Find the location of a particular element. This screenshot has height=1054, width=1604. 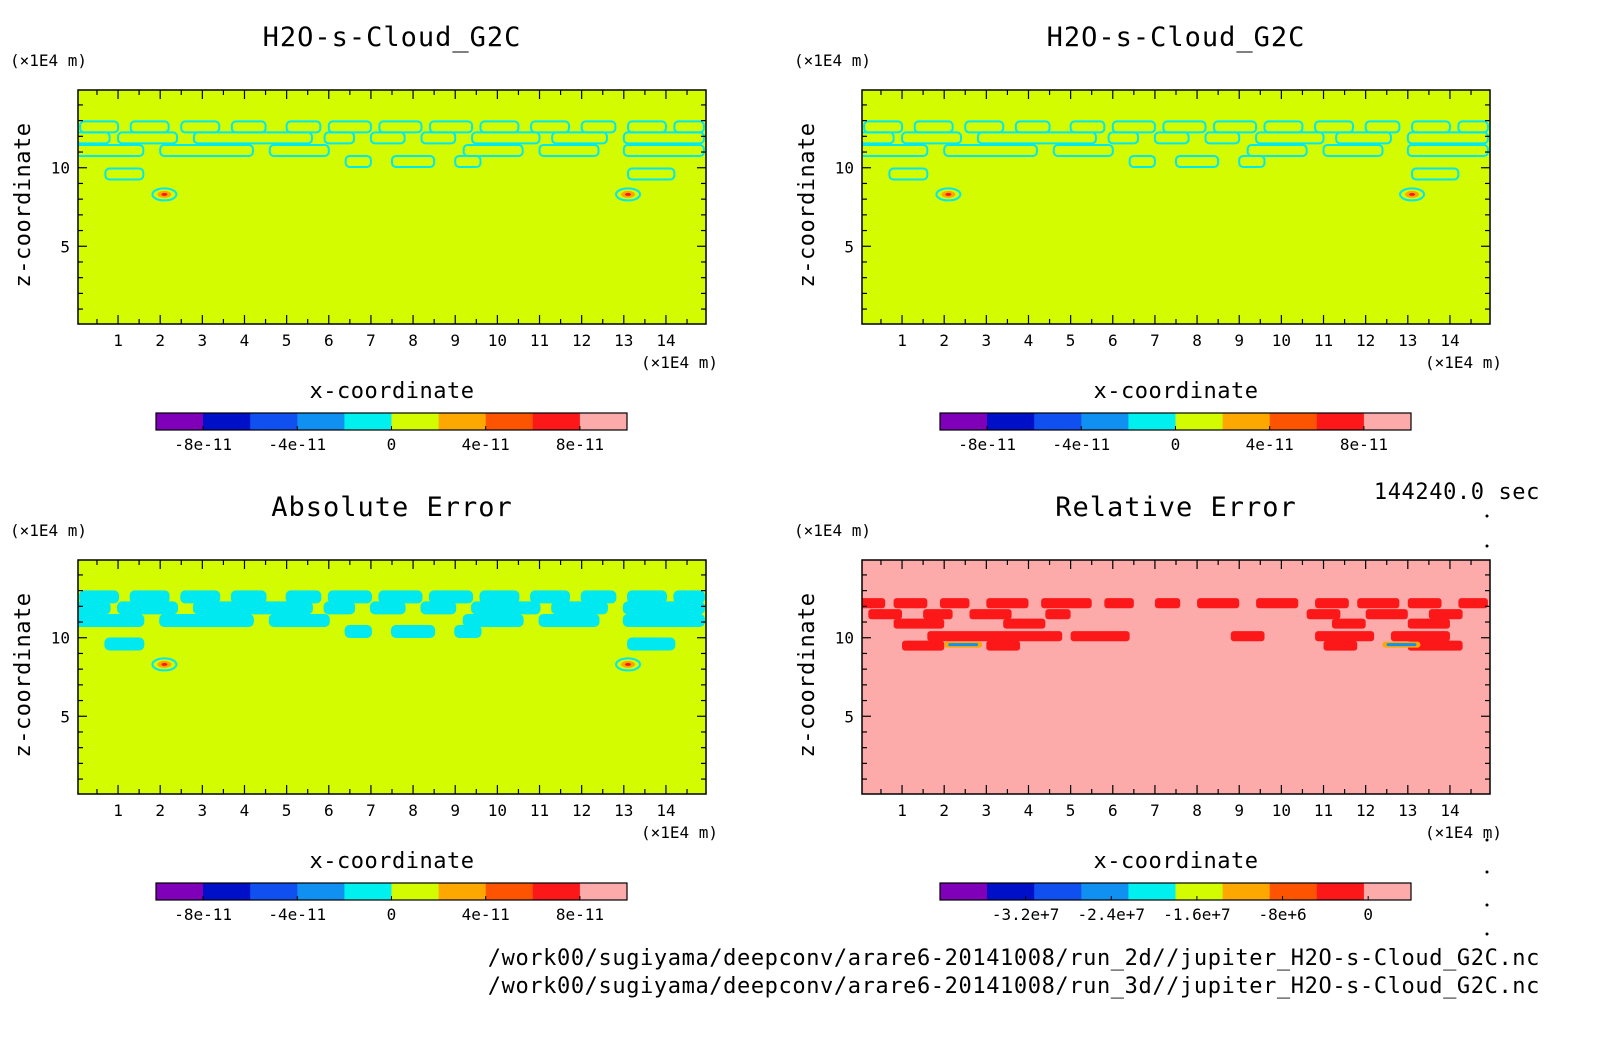

field-features is located at coordinates (1175, 624).